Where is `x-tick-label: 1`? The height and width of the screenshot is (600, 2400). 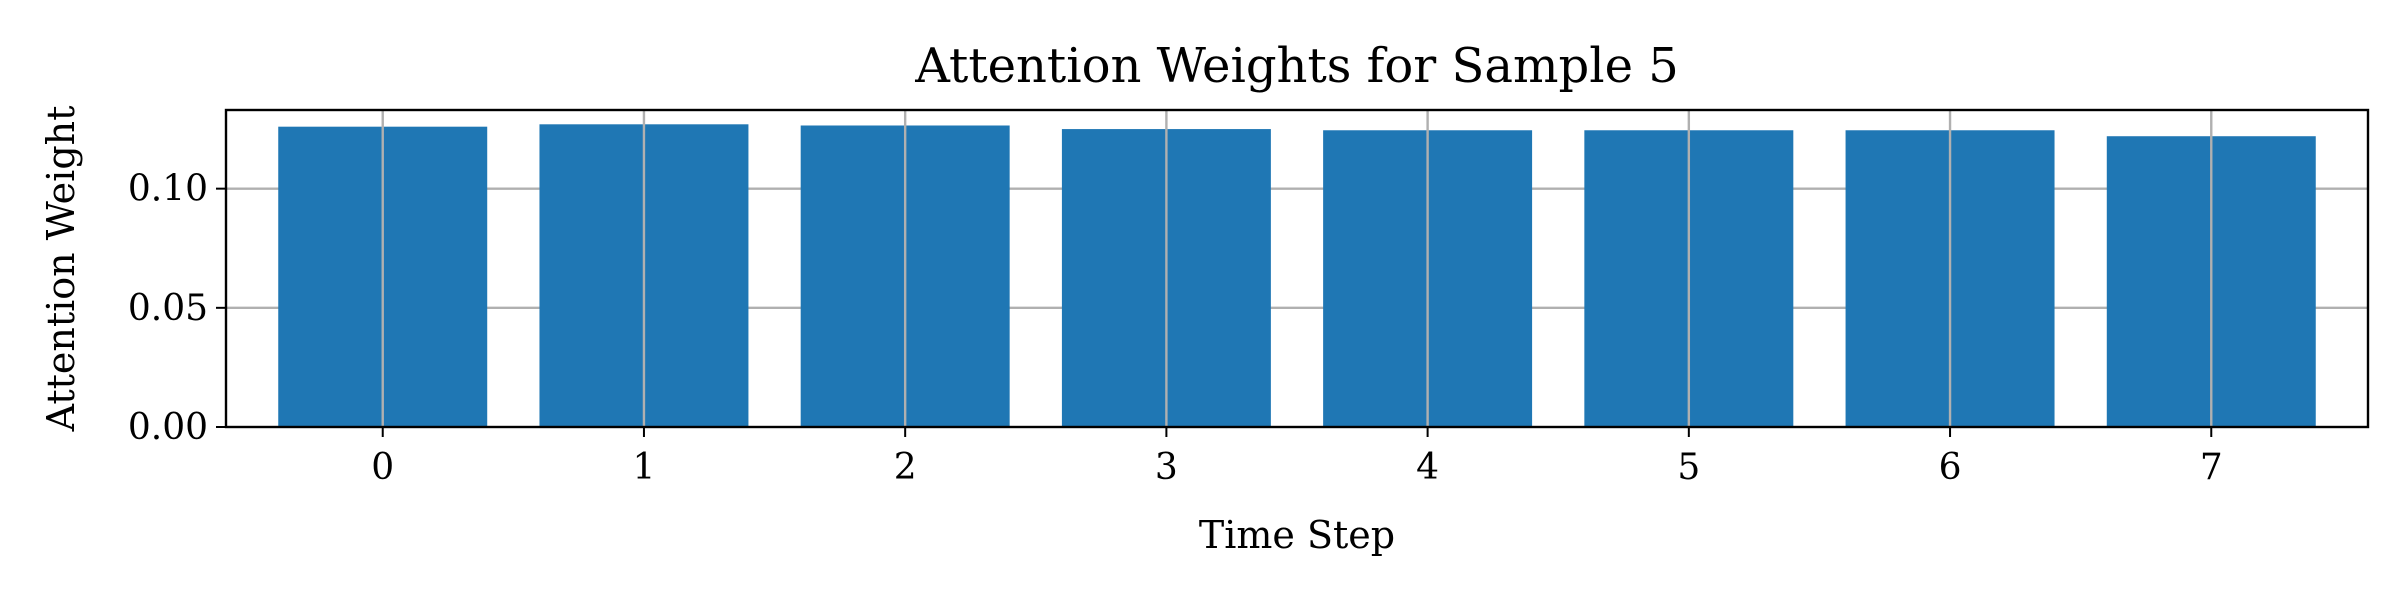
x-tick-label: 1 is located at coordinates (643, 467).